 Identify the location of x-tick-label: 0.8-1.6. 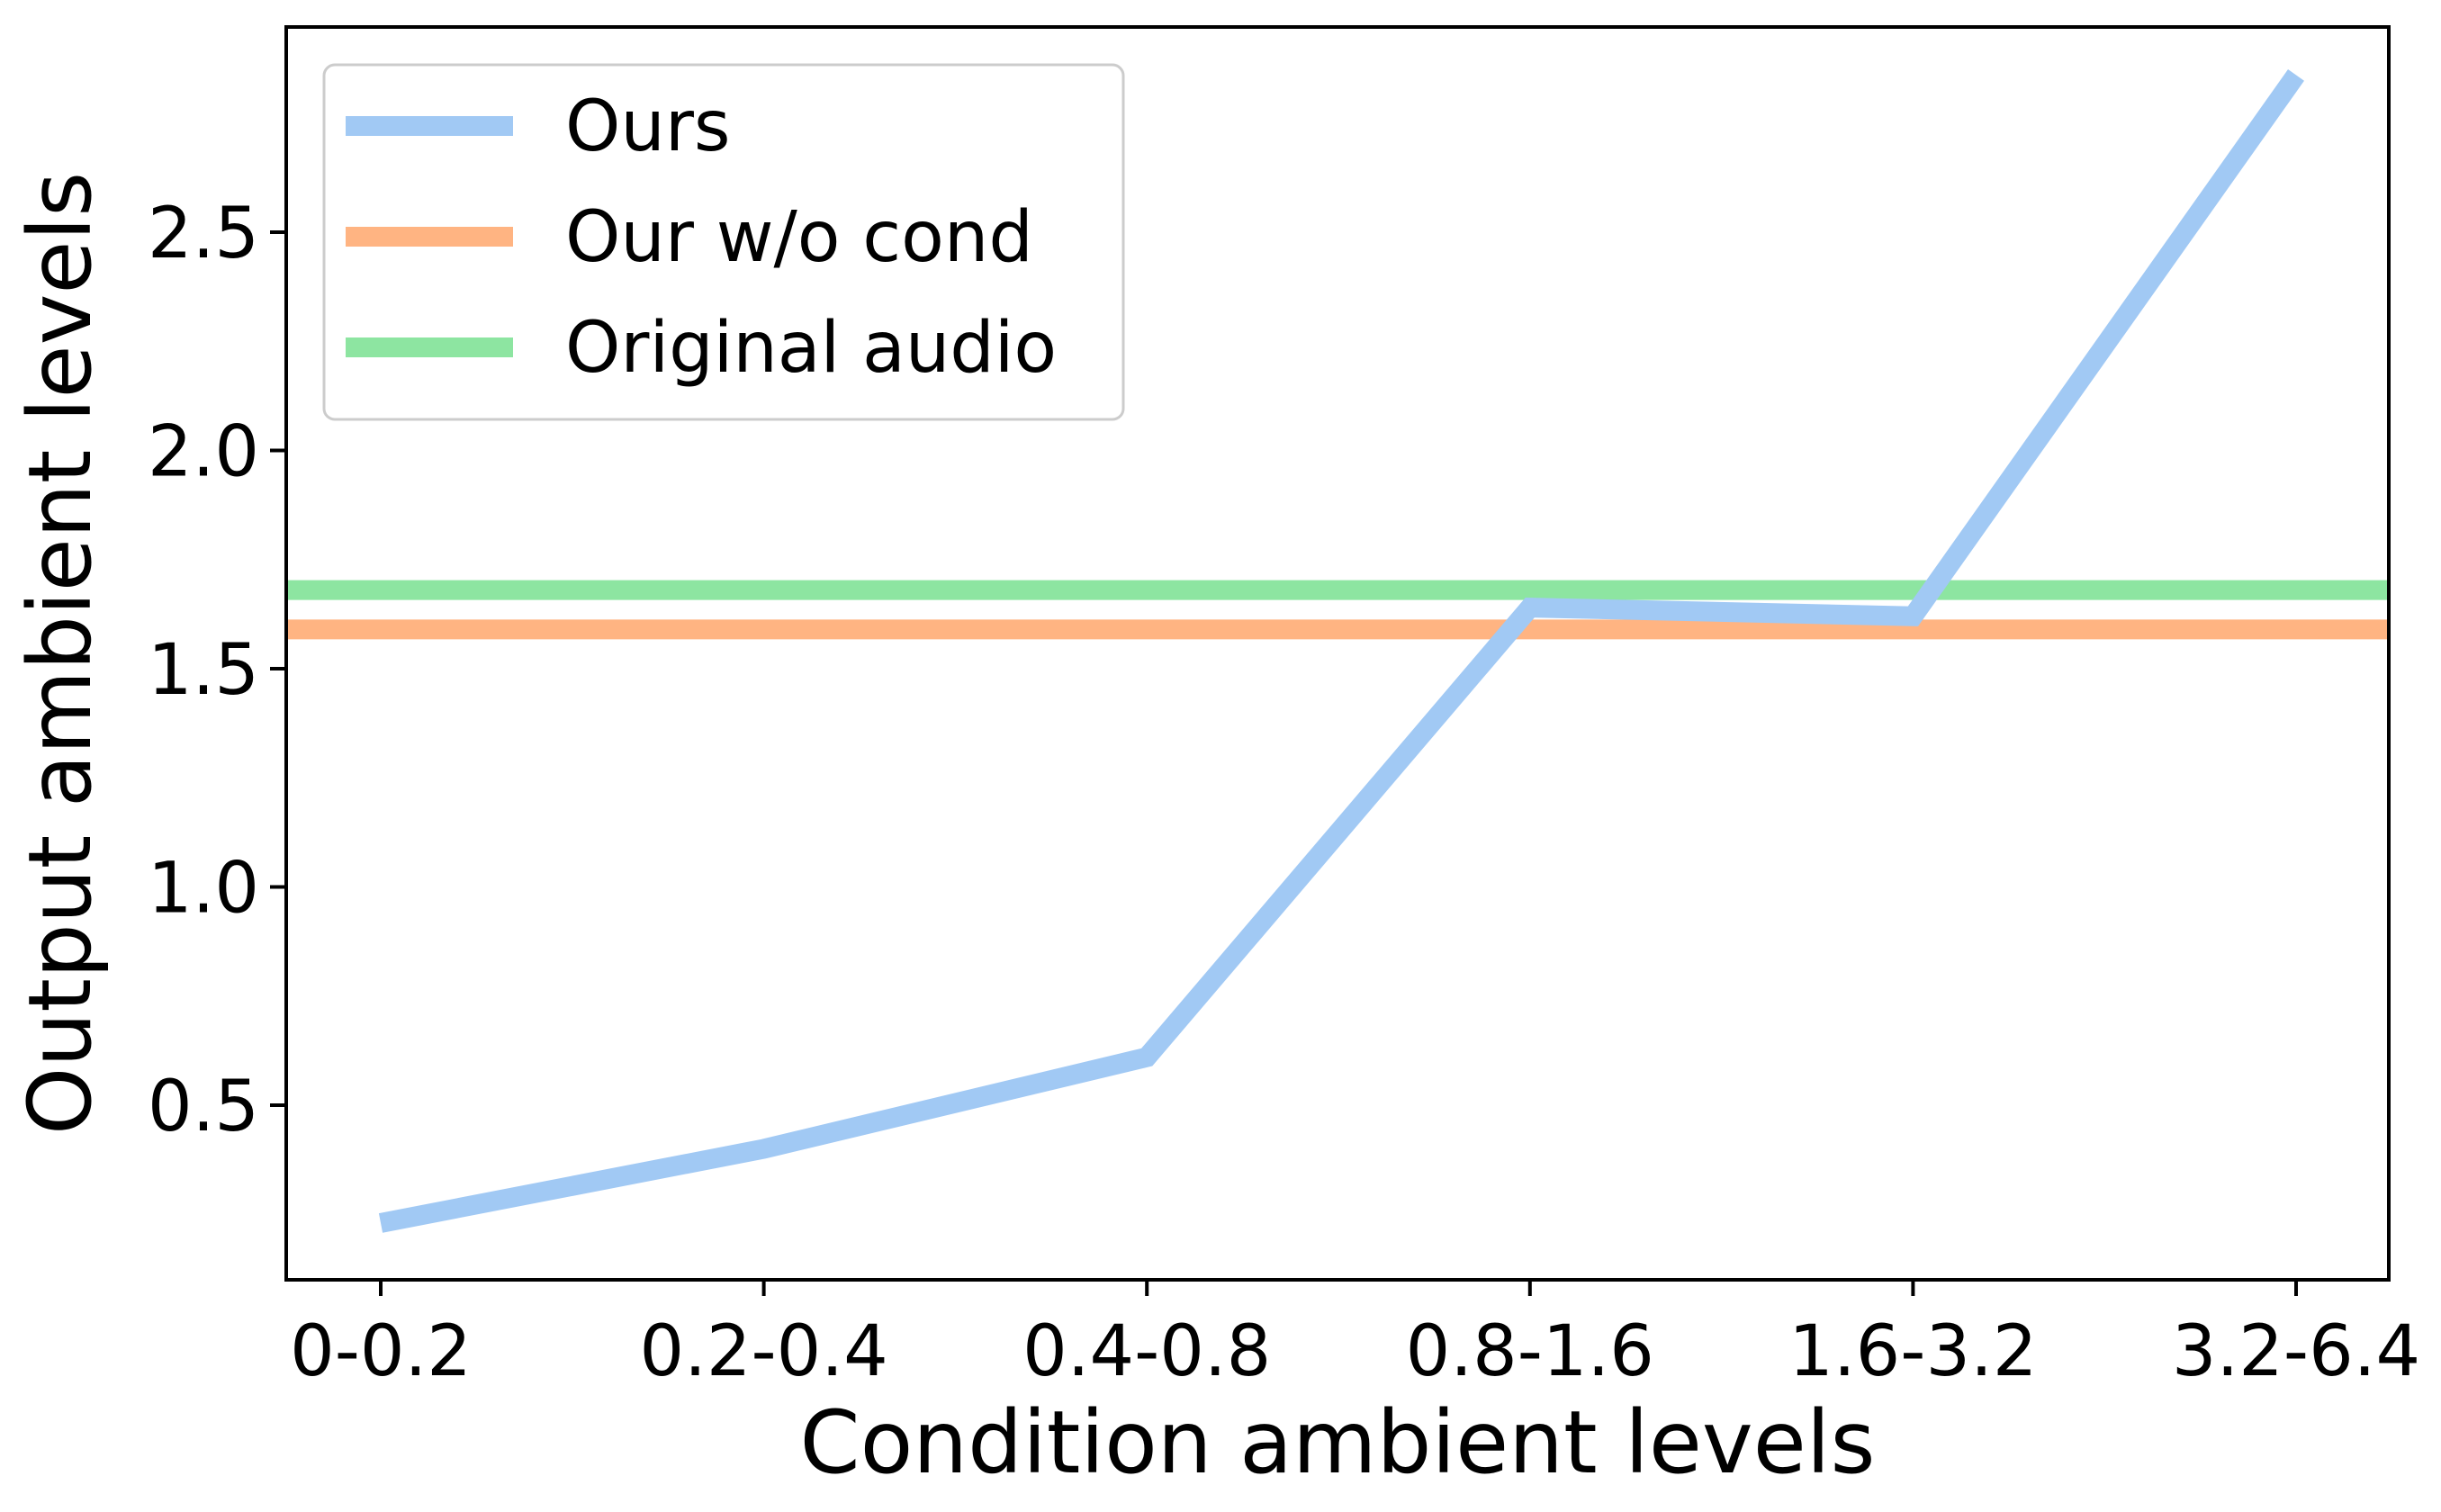
(1530, 1351).